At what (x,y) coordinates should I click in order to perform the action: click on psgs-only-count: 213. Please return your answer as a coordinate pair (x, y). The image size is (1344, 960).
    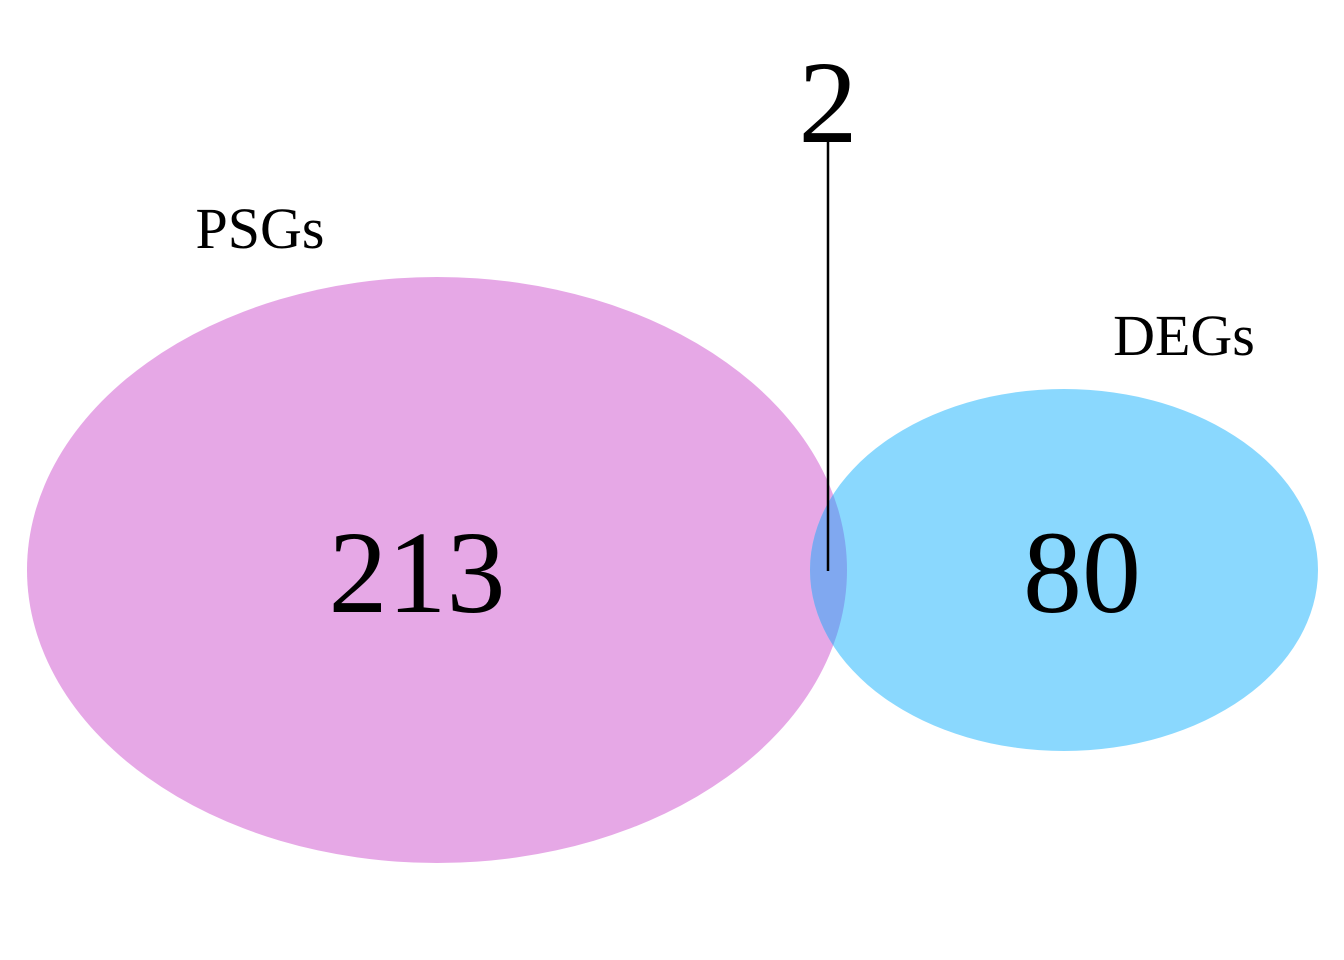
    Looking at the image, I should click on (417, 572).